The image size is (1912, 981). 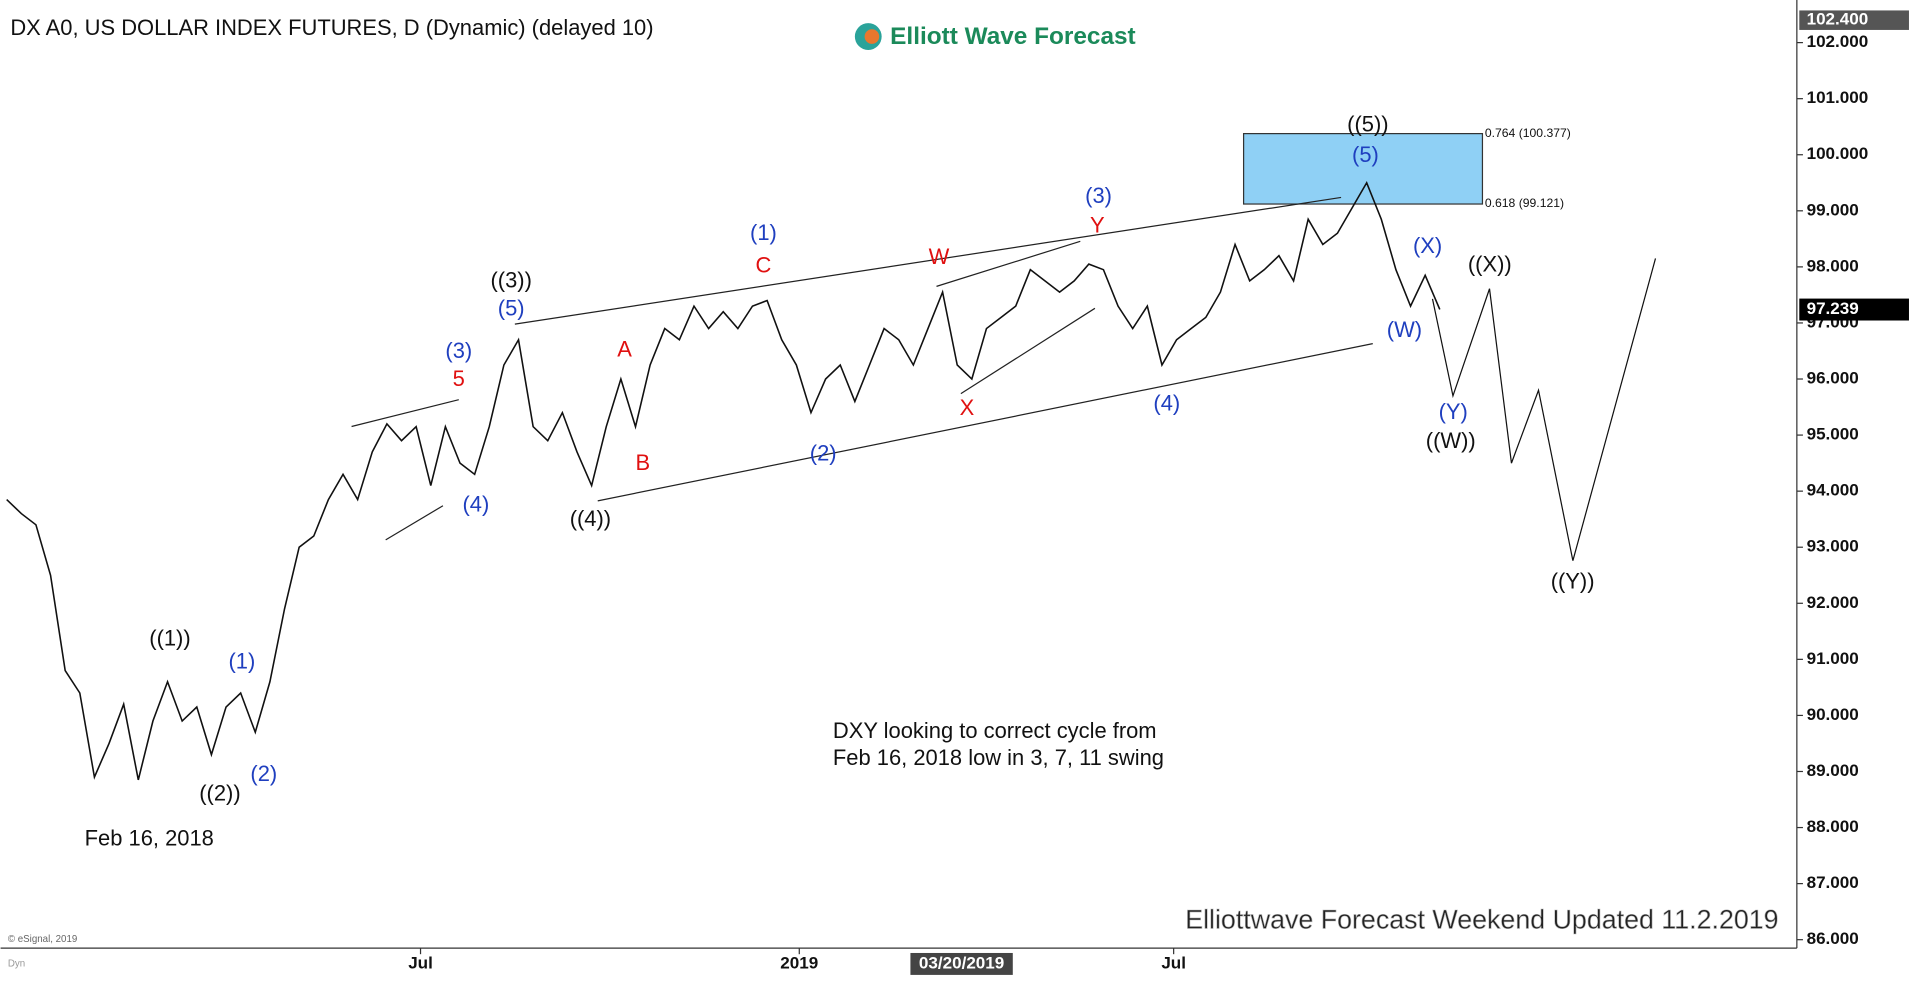 I want to click on wave-label: (W), so click(x=1404, y=329).